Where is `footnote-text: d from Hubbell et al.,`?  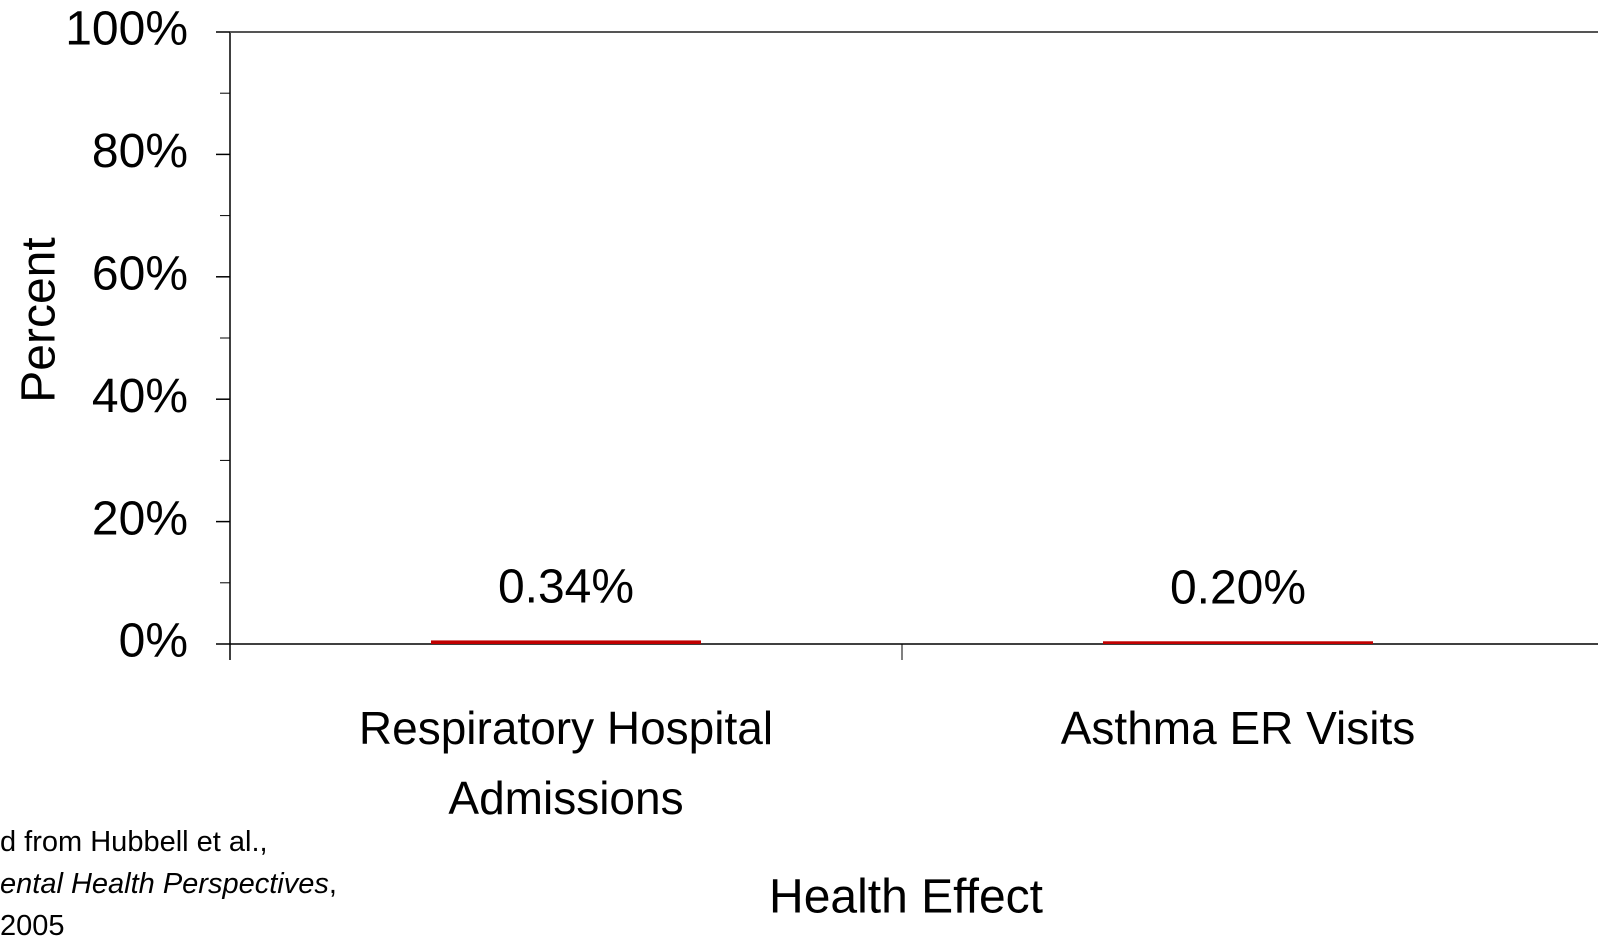
footnote-text: d from Hubbell et al., is located at coordinates (134, 842).